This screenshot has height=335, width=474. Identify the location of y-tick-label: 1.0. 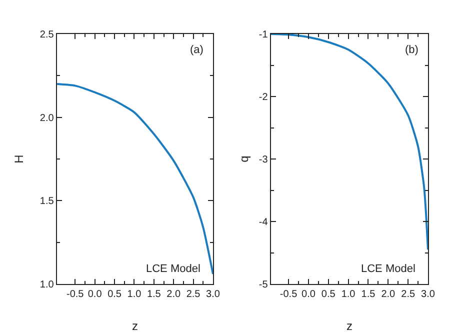
(47, 285).